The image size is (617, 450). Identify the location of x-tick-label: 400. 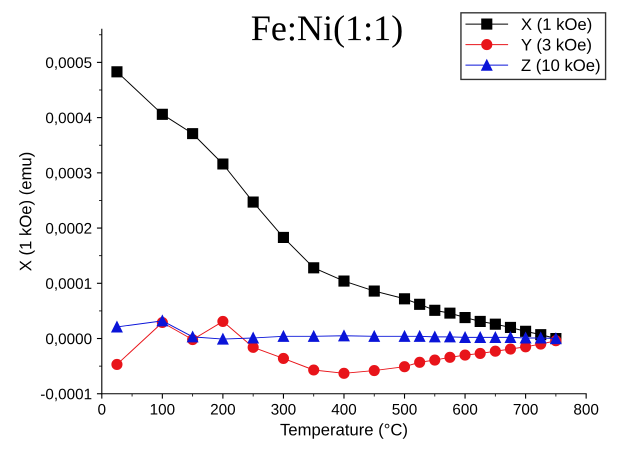
(344, 409).